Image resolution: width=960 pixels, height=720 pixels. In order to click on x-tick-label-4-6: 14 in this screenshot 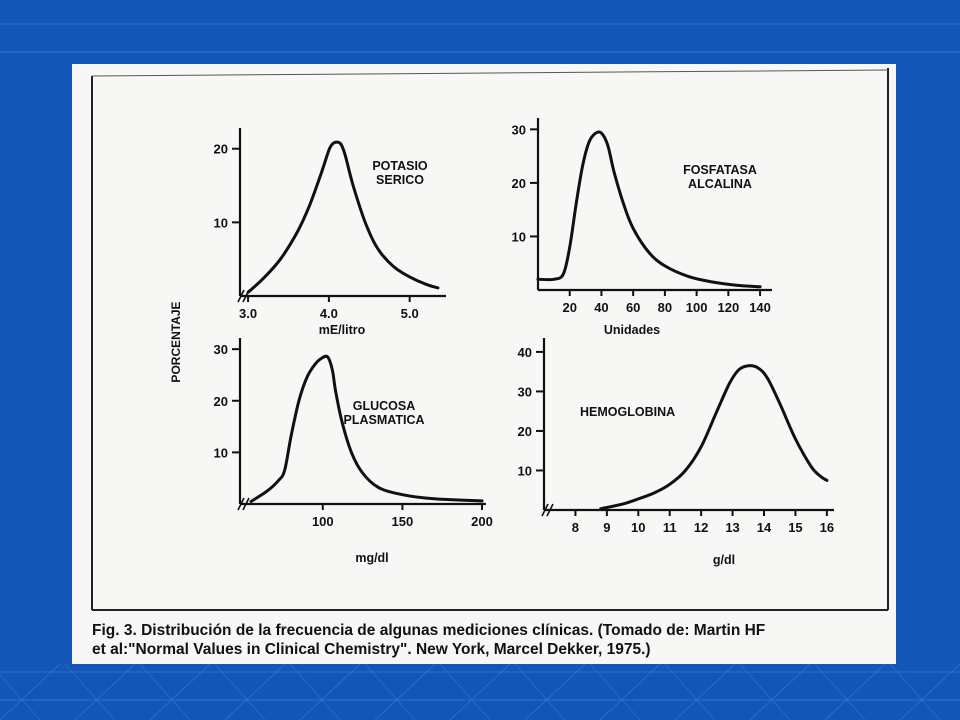, I will do `click(764, 527)`.